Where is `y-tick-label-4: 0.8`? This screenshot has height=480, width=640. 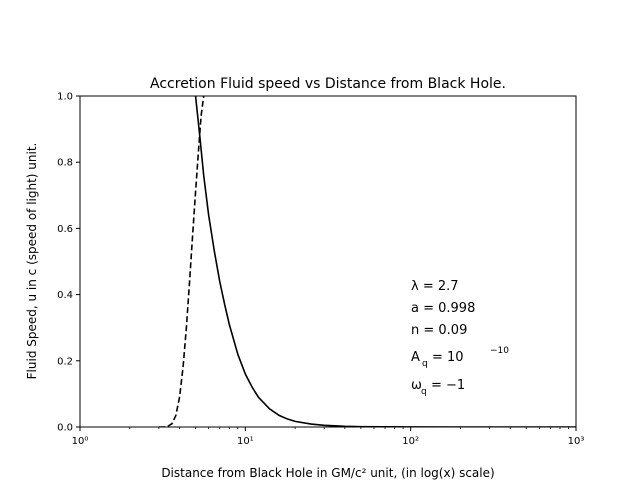 y-tick-label-4: 0.8 is located at coordinates (65, 163).